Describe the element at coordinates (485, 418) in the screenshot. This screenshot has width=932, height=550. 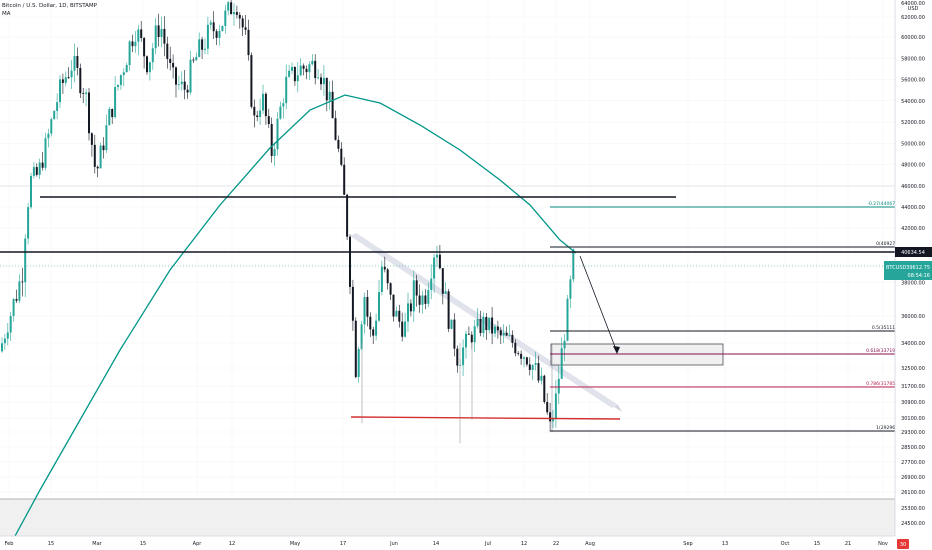
I see `support-level-red` at that location.